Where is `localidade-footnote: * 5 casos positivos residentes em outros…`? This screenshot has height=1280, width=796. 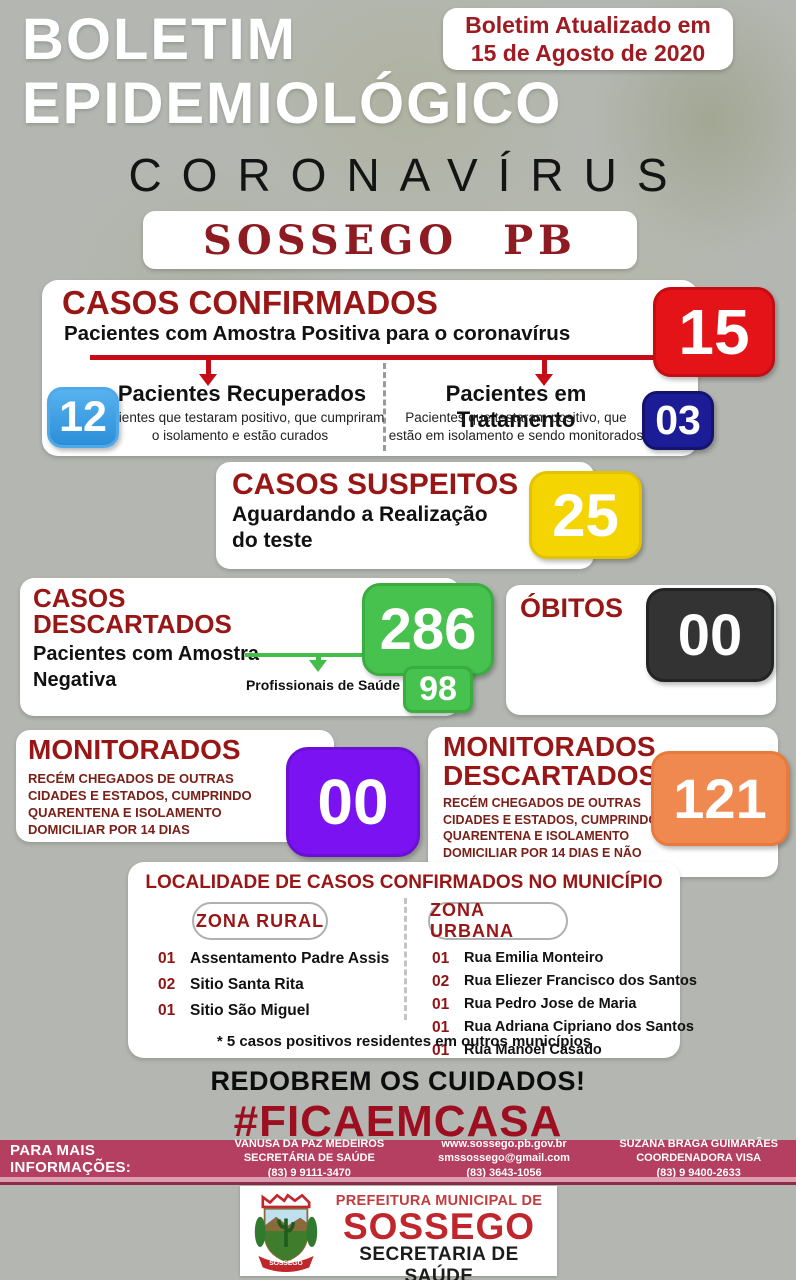
localidade-footnote: * 5 casos positivos residentes em outros… is located at coordinates (404, 1041).